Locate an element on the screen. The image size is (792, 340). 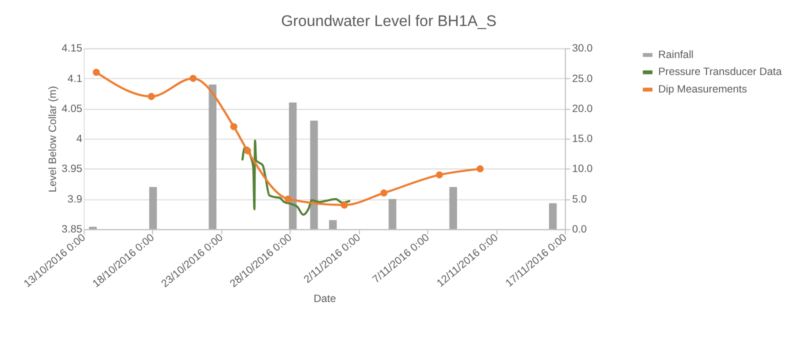
y-axis-title: Level Below Collar (m) is located at coordinates (52, 139).